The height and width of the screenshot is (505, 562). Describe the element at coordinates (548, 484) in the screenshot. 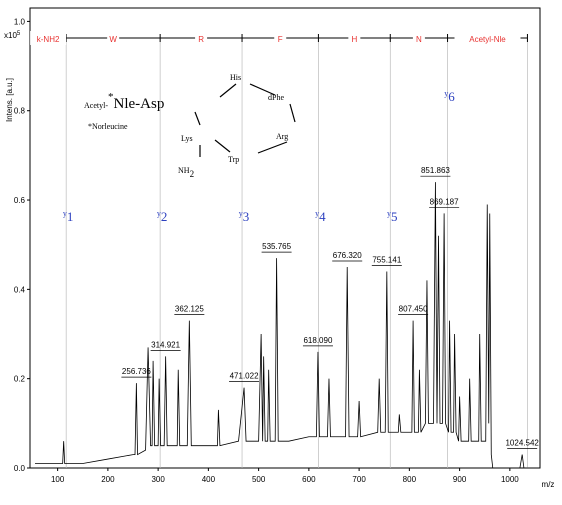

I see `x-axis-label: m/z` at that location.